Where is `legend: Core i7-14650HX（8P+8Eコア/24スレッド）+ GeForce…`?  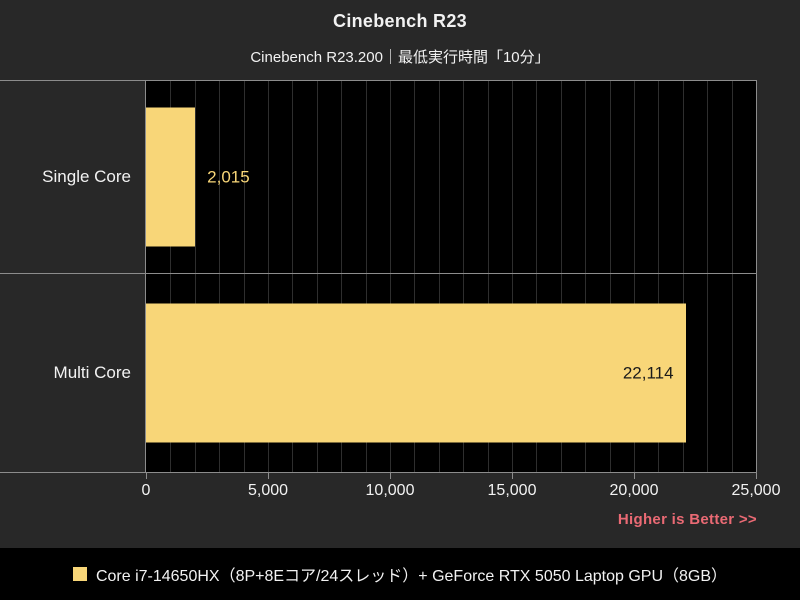
legend: Core i7-14650HX（8P+8Eコア/24スレッド）+ GeForce… is located at coordinates (400, 574).